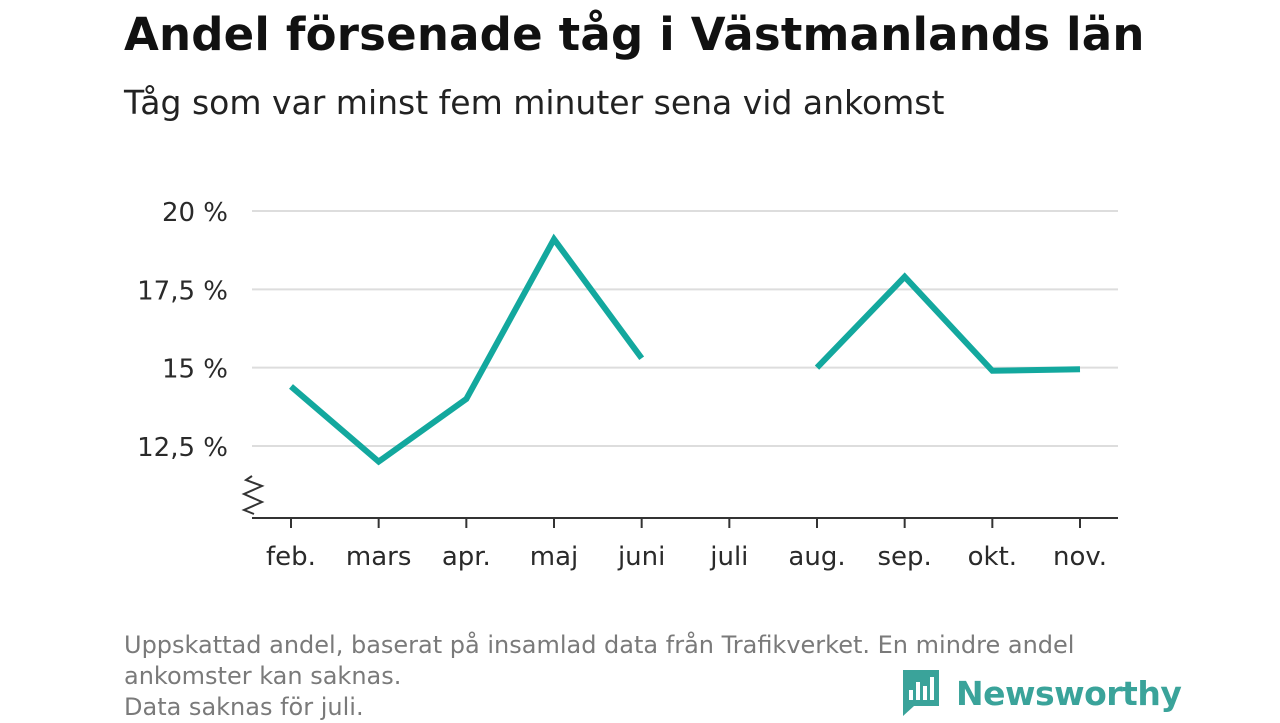 The image size is (1280, 723). What do you see at coordinates (379, 557) in the screenshot?
I see `x-tick-label: mars` at bounding box center [379, 557].